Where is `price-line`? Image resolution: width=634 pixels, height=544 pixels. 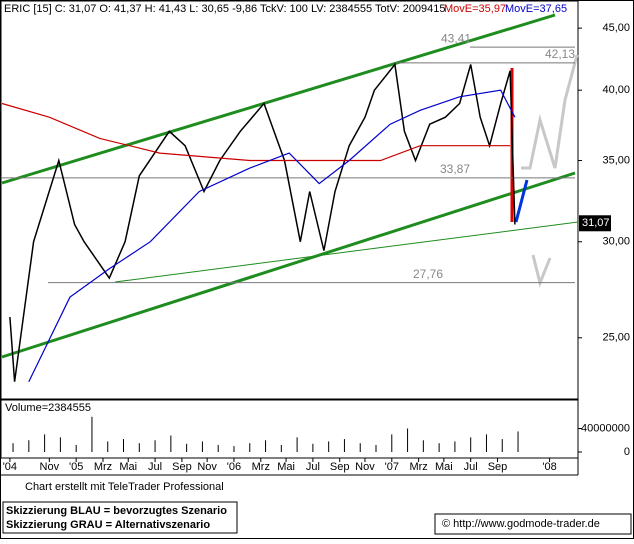 price-line is located at coordinates (256, 132).